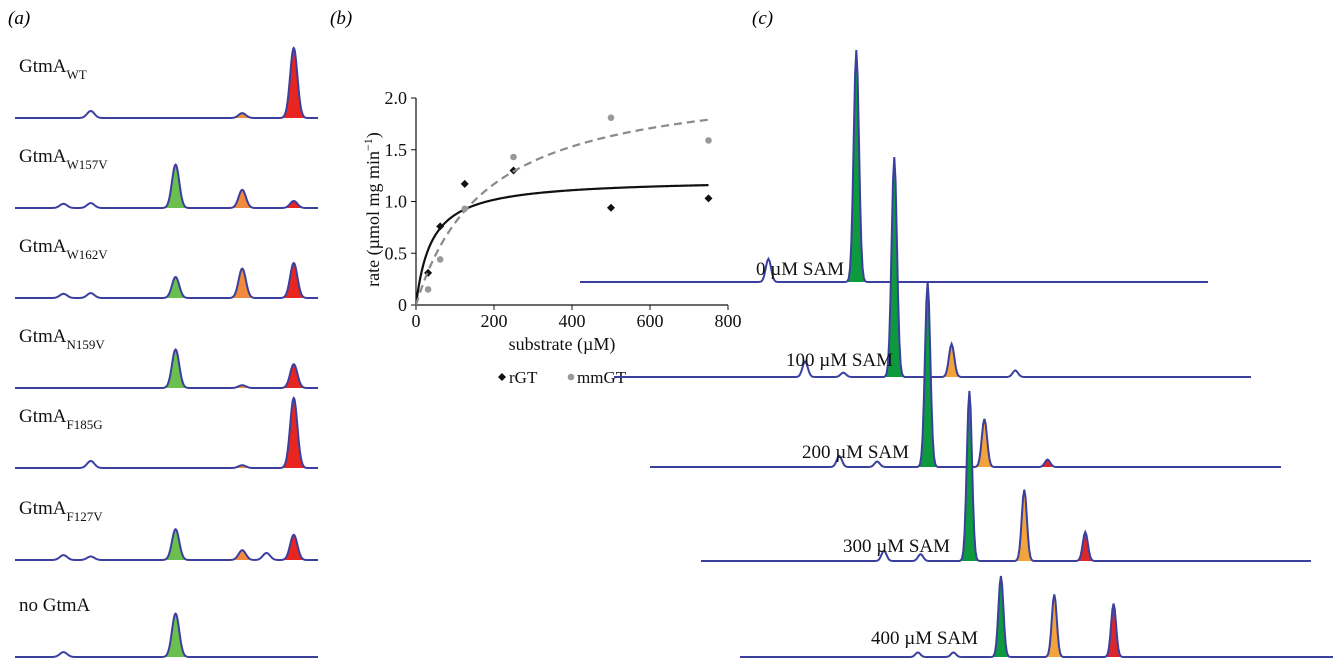 The height and width of the screenshot is (659, 1333). I want to click on x-tick-label: 800, so click(728, 321).